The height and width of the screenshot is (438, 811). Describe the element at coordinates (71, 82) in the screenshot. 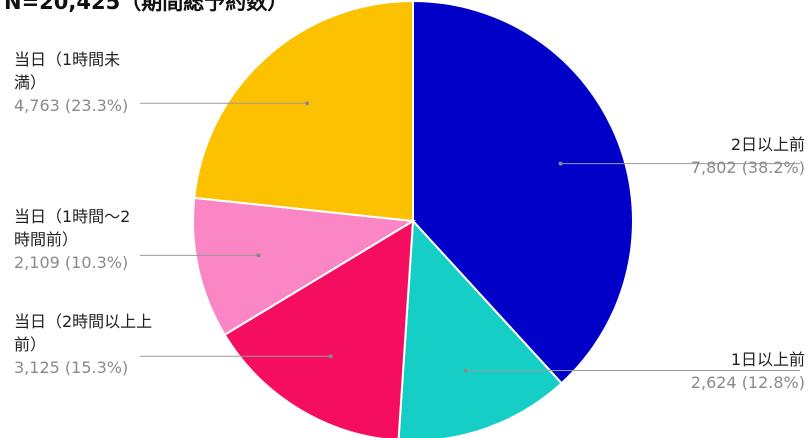

I see `label-sameday-under-1h: 当日（1時間未 満） 4,763 (23.3%)` at that location.